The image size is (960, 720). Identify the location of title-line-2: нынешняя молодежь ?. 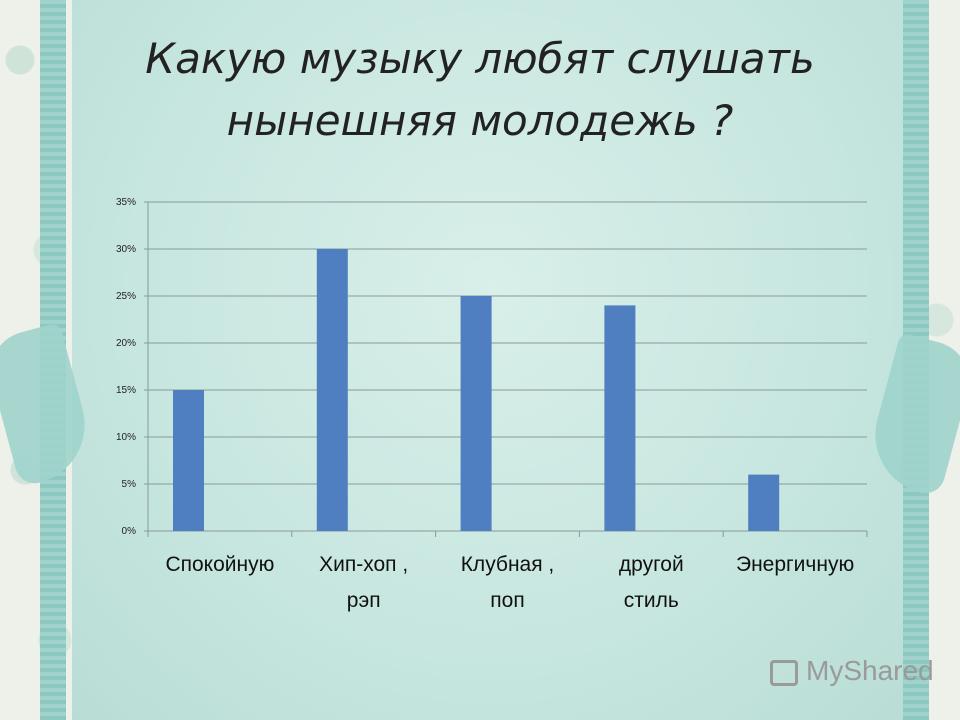
(480, 120).